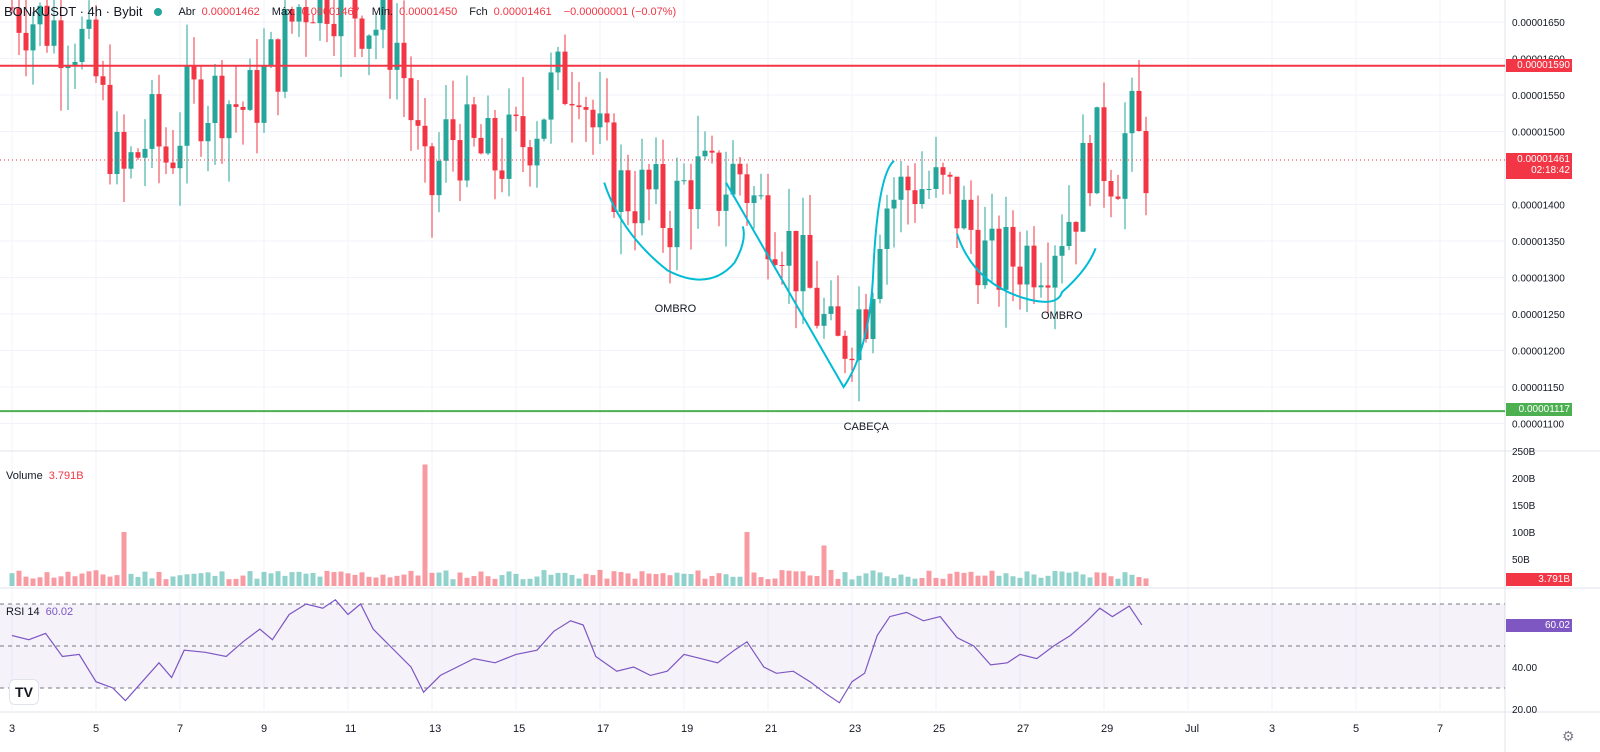 The width and height of the screenshot is (1600, 752). I want to click on low-value: 0.00001450, so click(428, 11).